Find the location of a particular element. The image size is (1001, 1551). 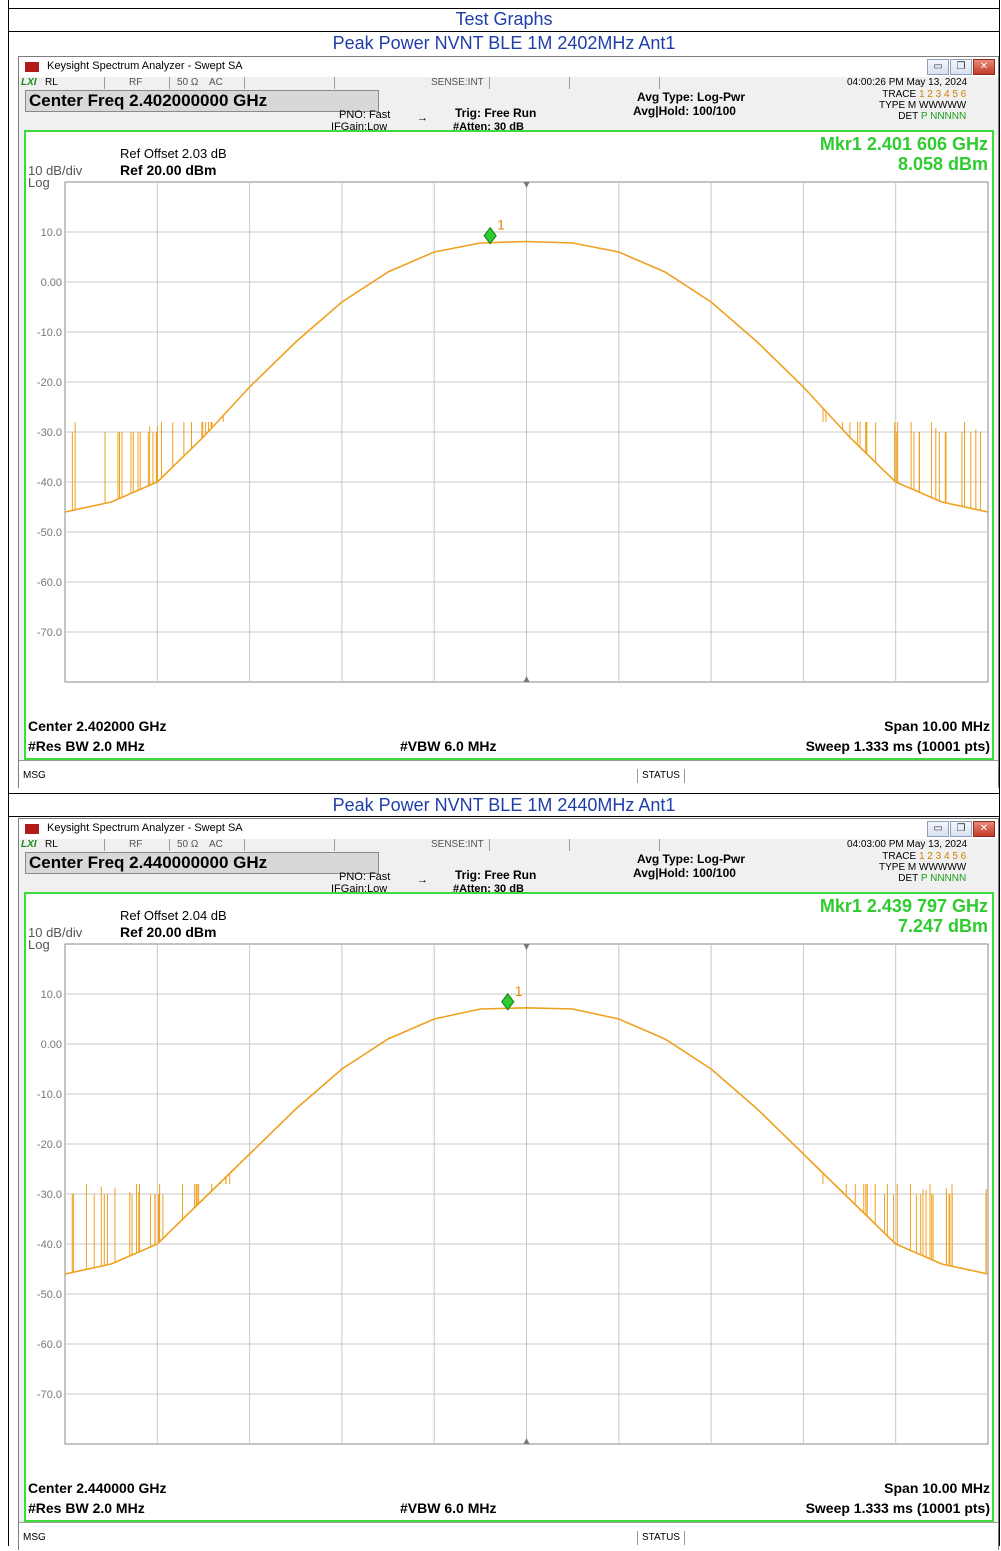

vbw-label: #VBW 6.0 MHz is located at coordinates (448, 746).